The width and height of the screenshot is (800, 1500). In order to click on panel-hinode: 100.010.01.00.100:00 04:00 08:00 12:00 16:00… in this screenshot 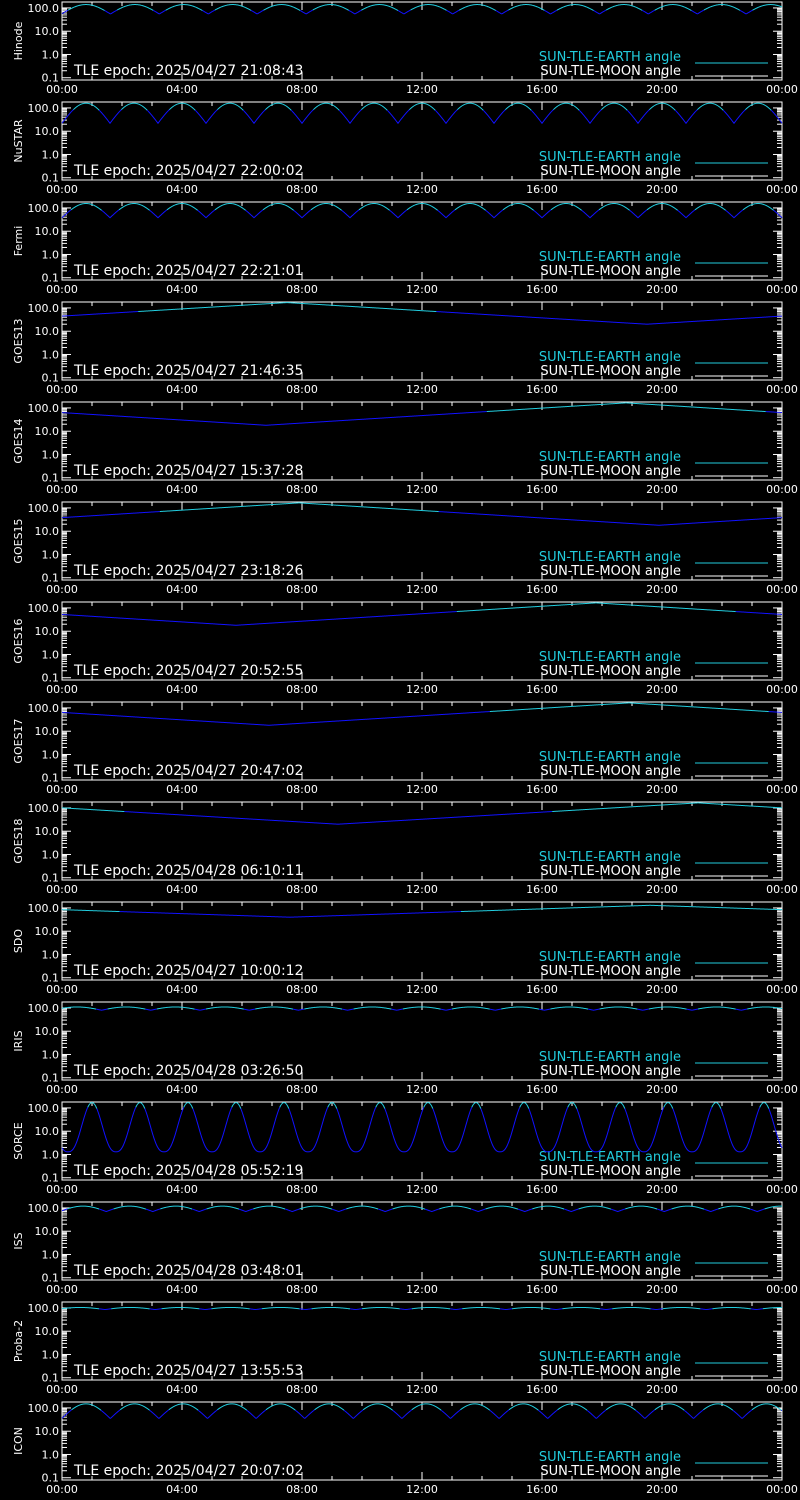, I will do `click(405, 48)`.